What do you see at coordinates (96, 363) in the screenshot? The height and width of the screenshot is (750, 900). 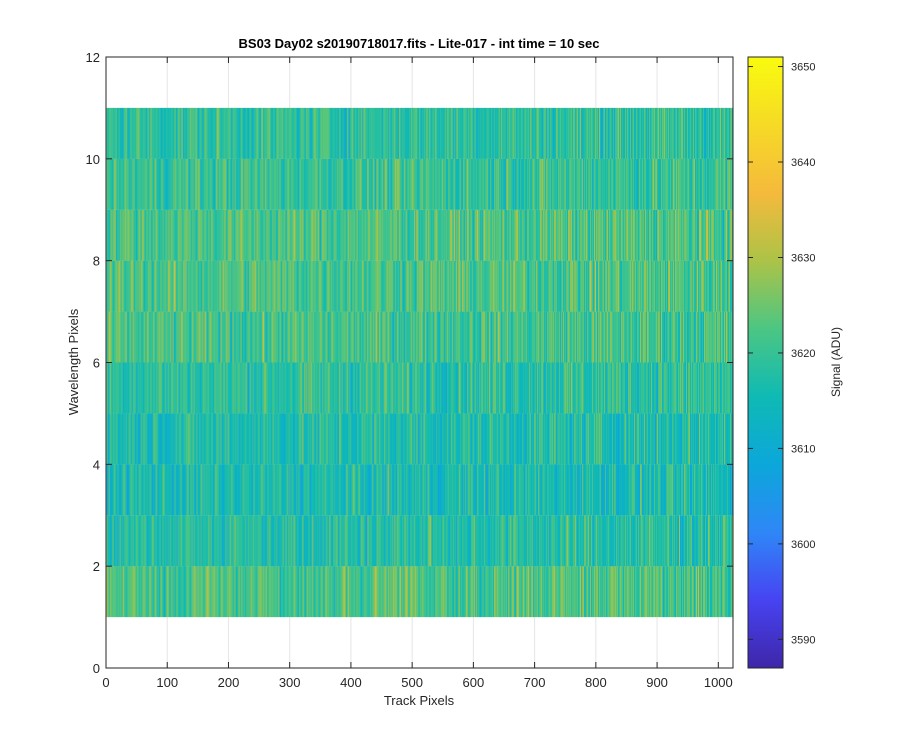 I see `y-tick-label: 6` at bounding box center [96, 363].